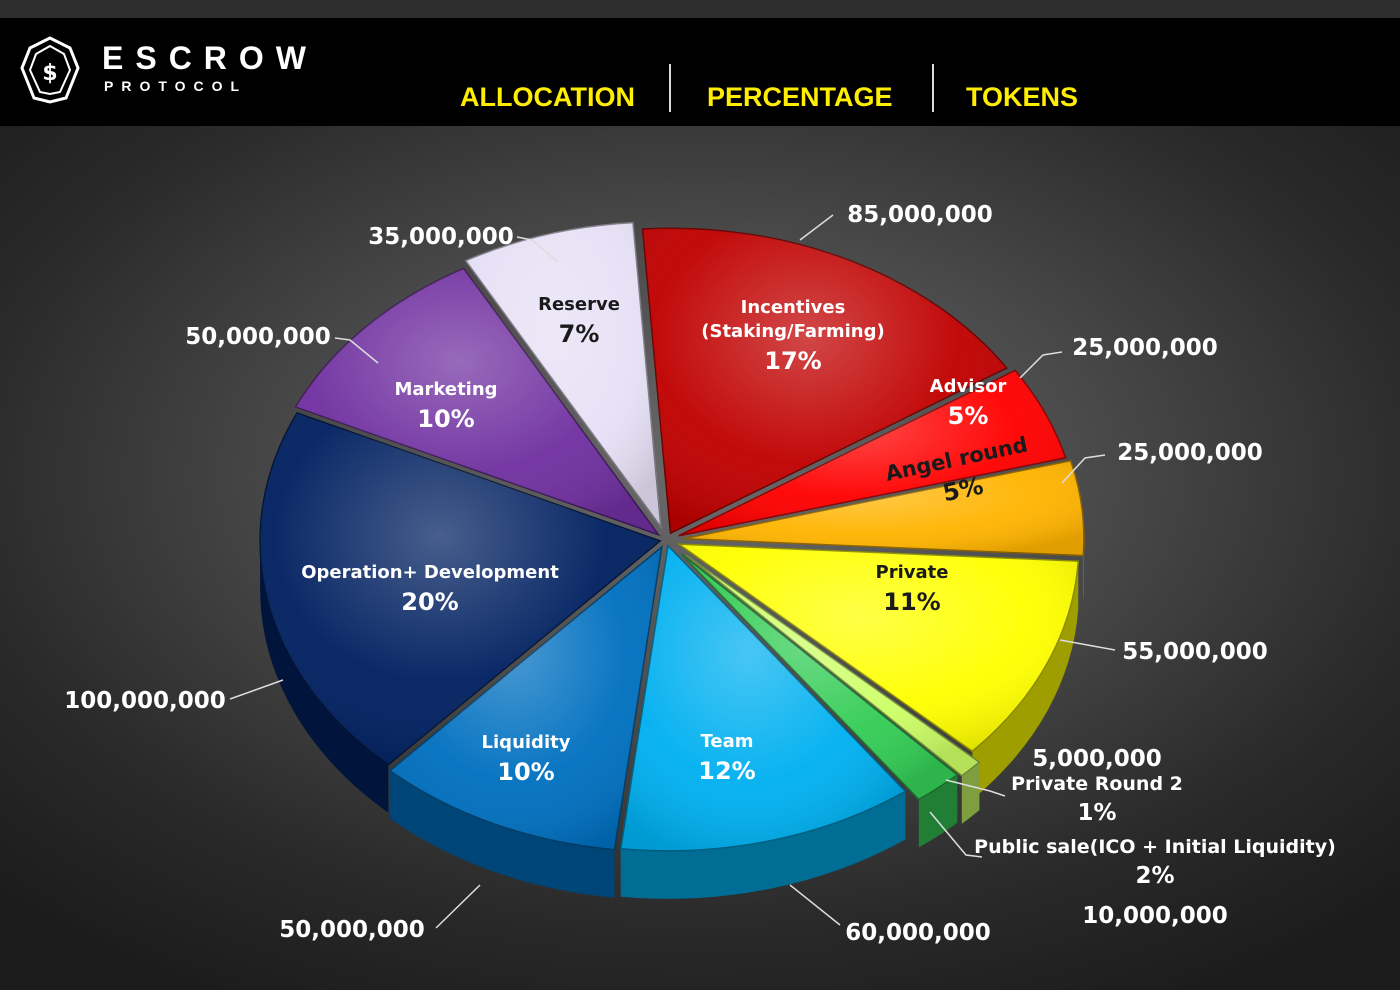  Describe the element at coordinates (445, 389) in the screenshot. I see `slice-name-label: Marketing` at that location.